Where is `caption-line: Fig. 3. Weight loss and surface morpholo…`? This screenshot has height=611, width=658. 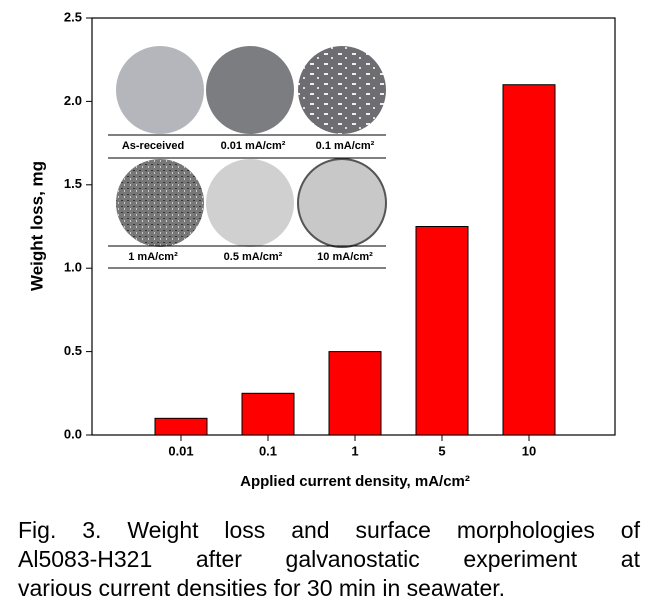 caption-line: Fig. 3. Weight loss and surface morpholo… is located at coordinates (329, 530).